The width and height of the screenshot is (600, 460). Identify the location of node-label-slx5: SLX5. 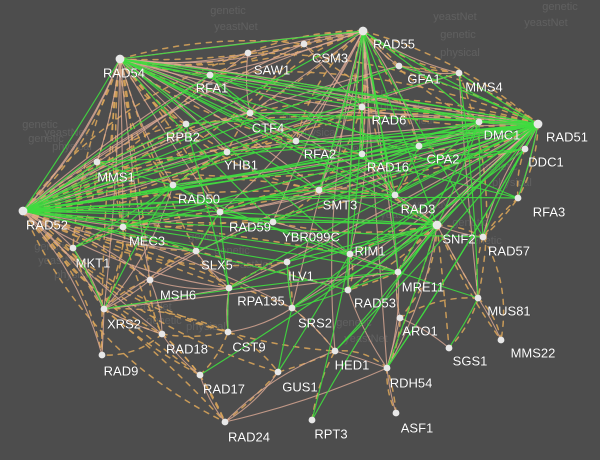
(217, 264).